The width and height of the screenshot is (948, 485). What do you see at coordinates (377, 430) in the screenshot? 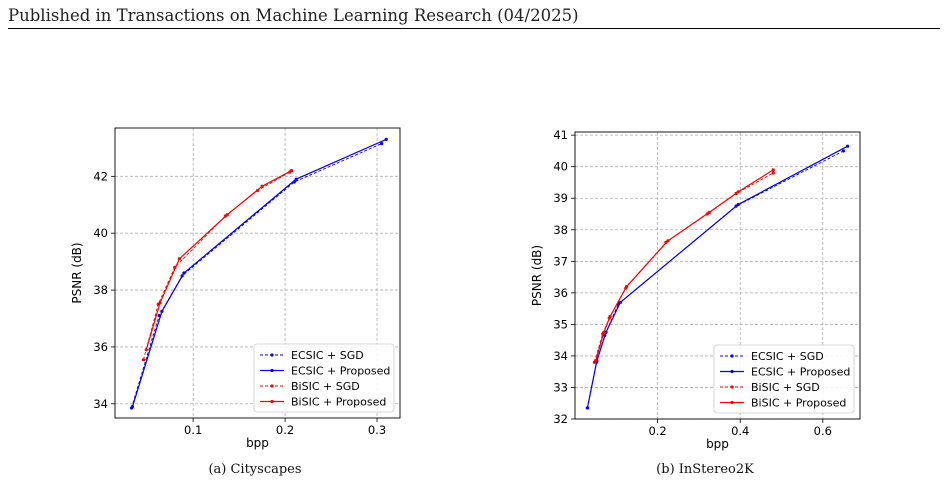
I see `x-tick-label: 0.3` at bounding box center [377, 430].